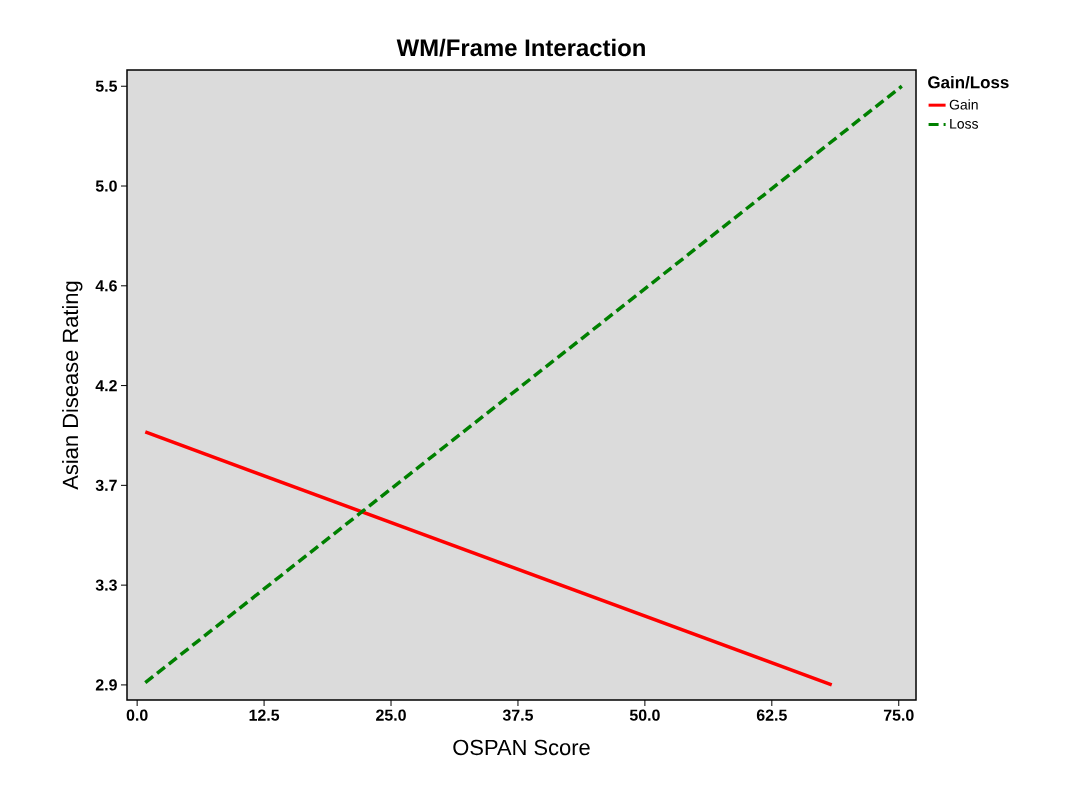  I want to click on chart-title: WM/Frame Interaction, so click(520, 47).